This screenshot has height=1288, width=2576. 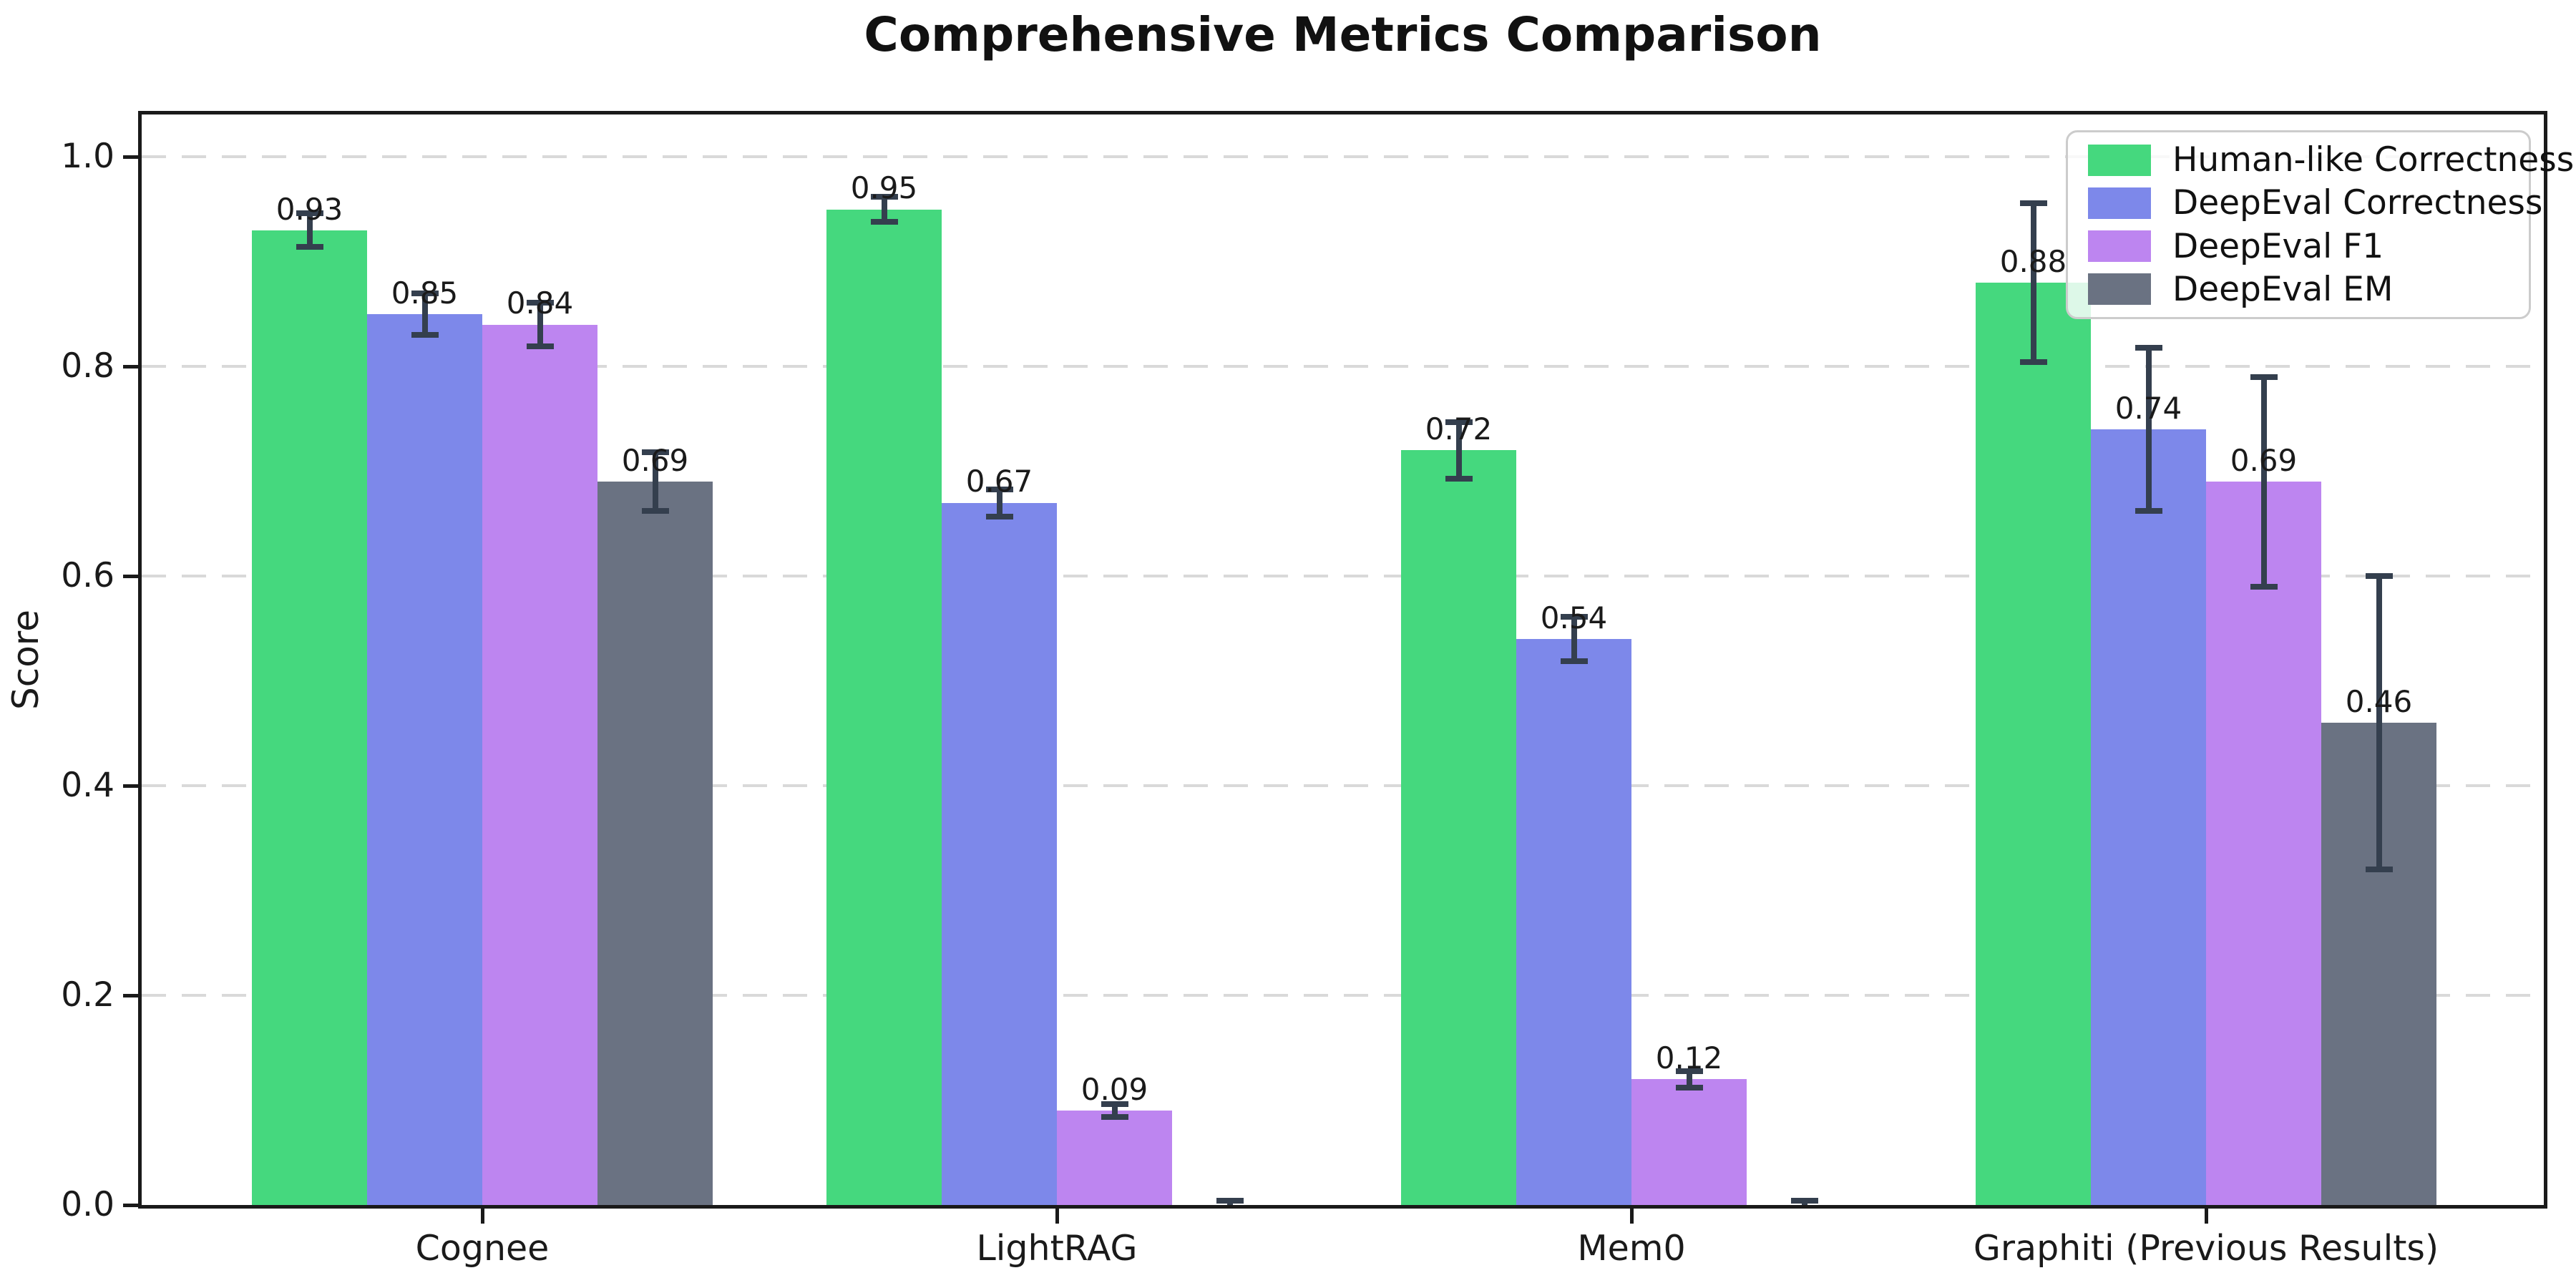 What do you see at coordinates (309, 247) in the screenshot?
I see `error-cap-bottom-Human-like Correctness-Cognee` at bounding box center [309, 247].